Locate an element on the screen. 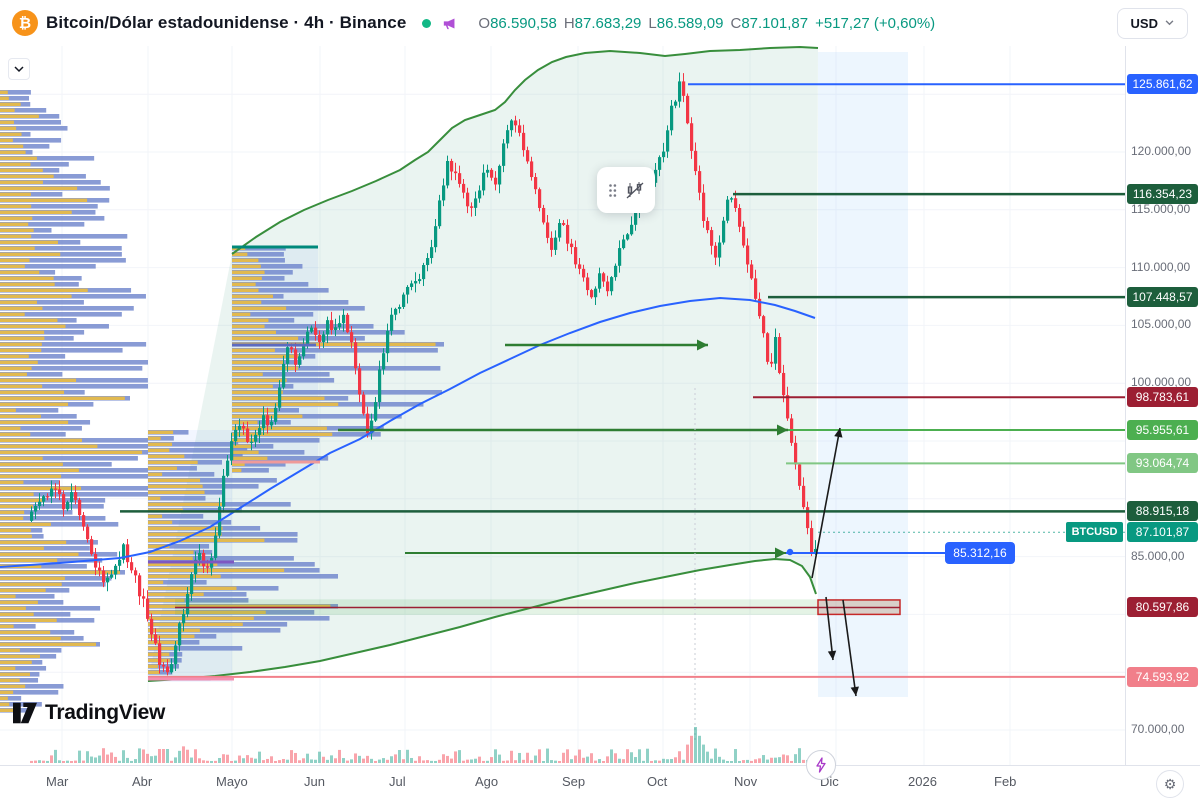 The height and width of the screenshot is (801, 1200). time-axis-label: Abr is located at coordinates (142, 781).